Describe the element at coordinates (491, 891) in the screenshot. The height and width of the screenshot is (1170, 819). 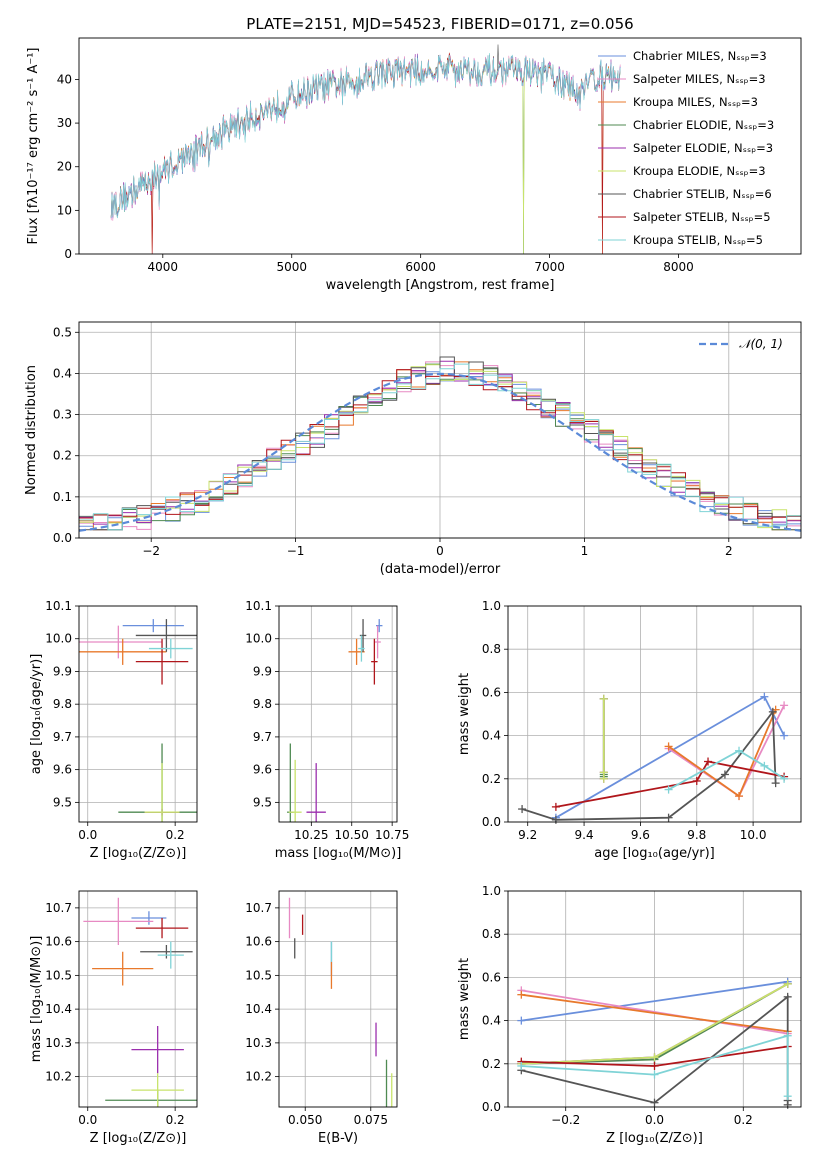
I see `y-tick-label: 1.0` at that location.